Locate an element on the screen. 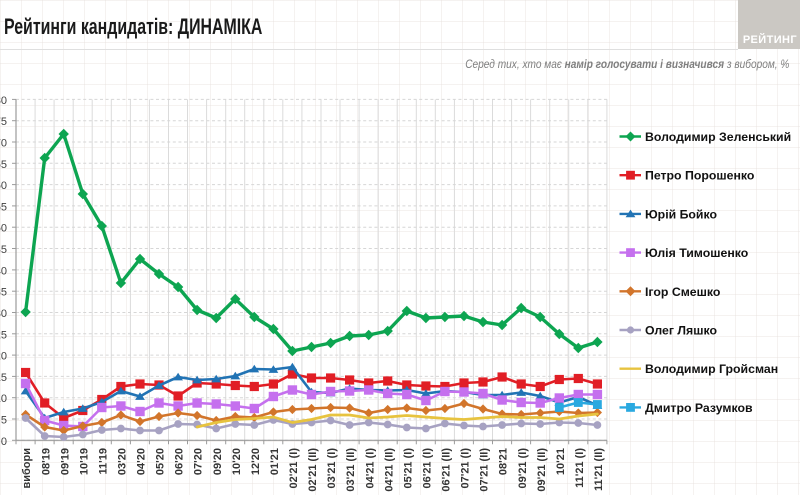  svg-text: 03'21 (ІІ) is located at coordinates (351, 470).